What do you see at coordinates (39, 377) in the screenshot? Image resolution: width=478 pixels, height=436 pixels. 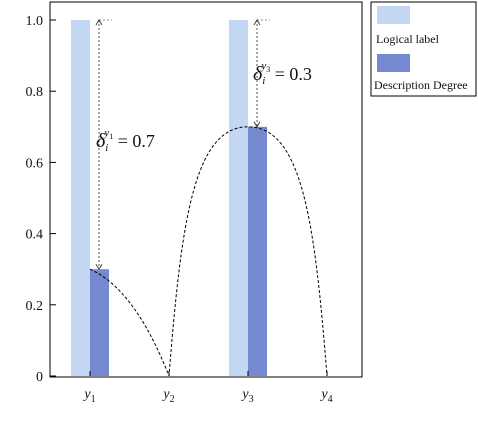 I see `y-tick-label: 0` at bounding box center [39, 377].